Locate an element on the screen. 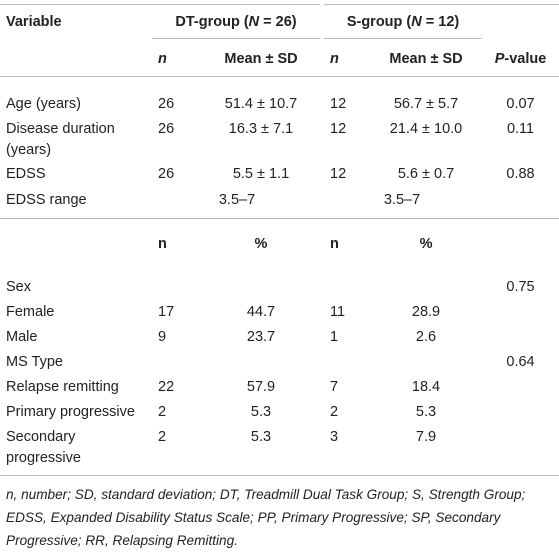 The width and height of the screenshot is (559, 552). row-label: EDSS range is located at coordinates (76, 202).